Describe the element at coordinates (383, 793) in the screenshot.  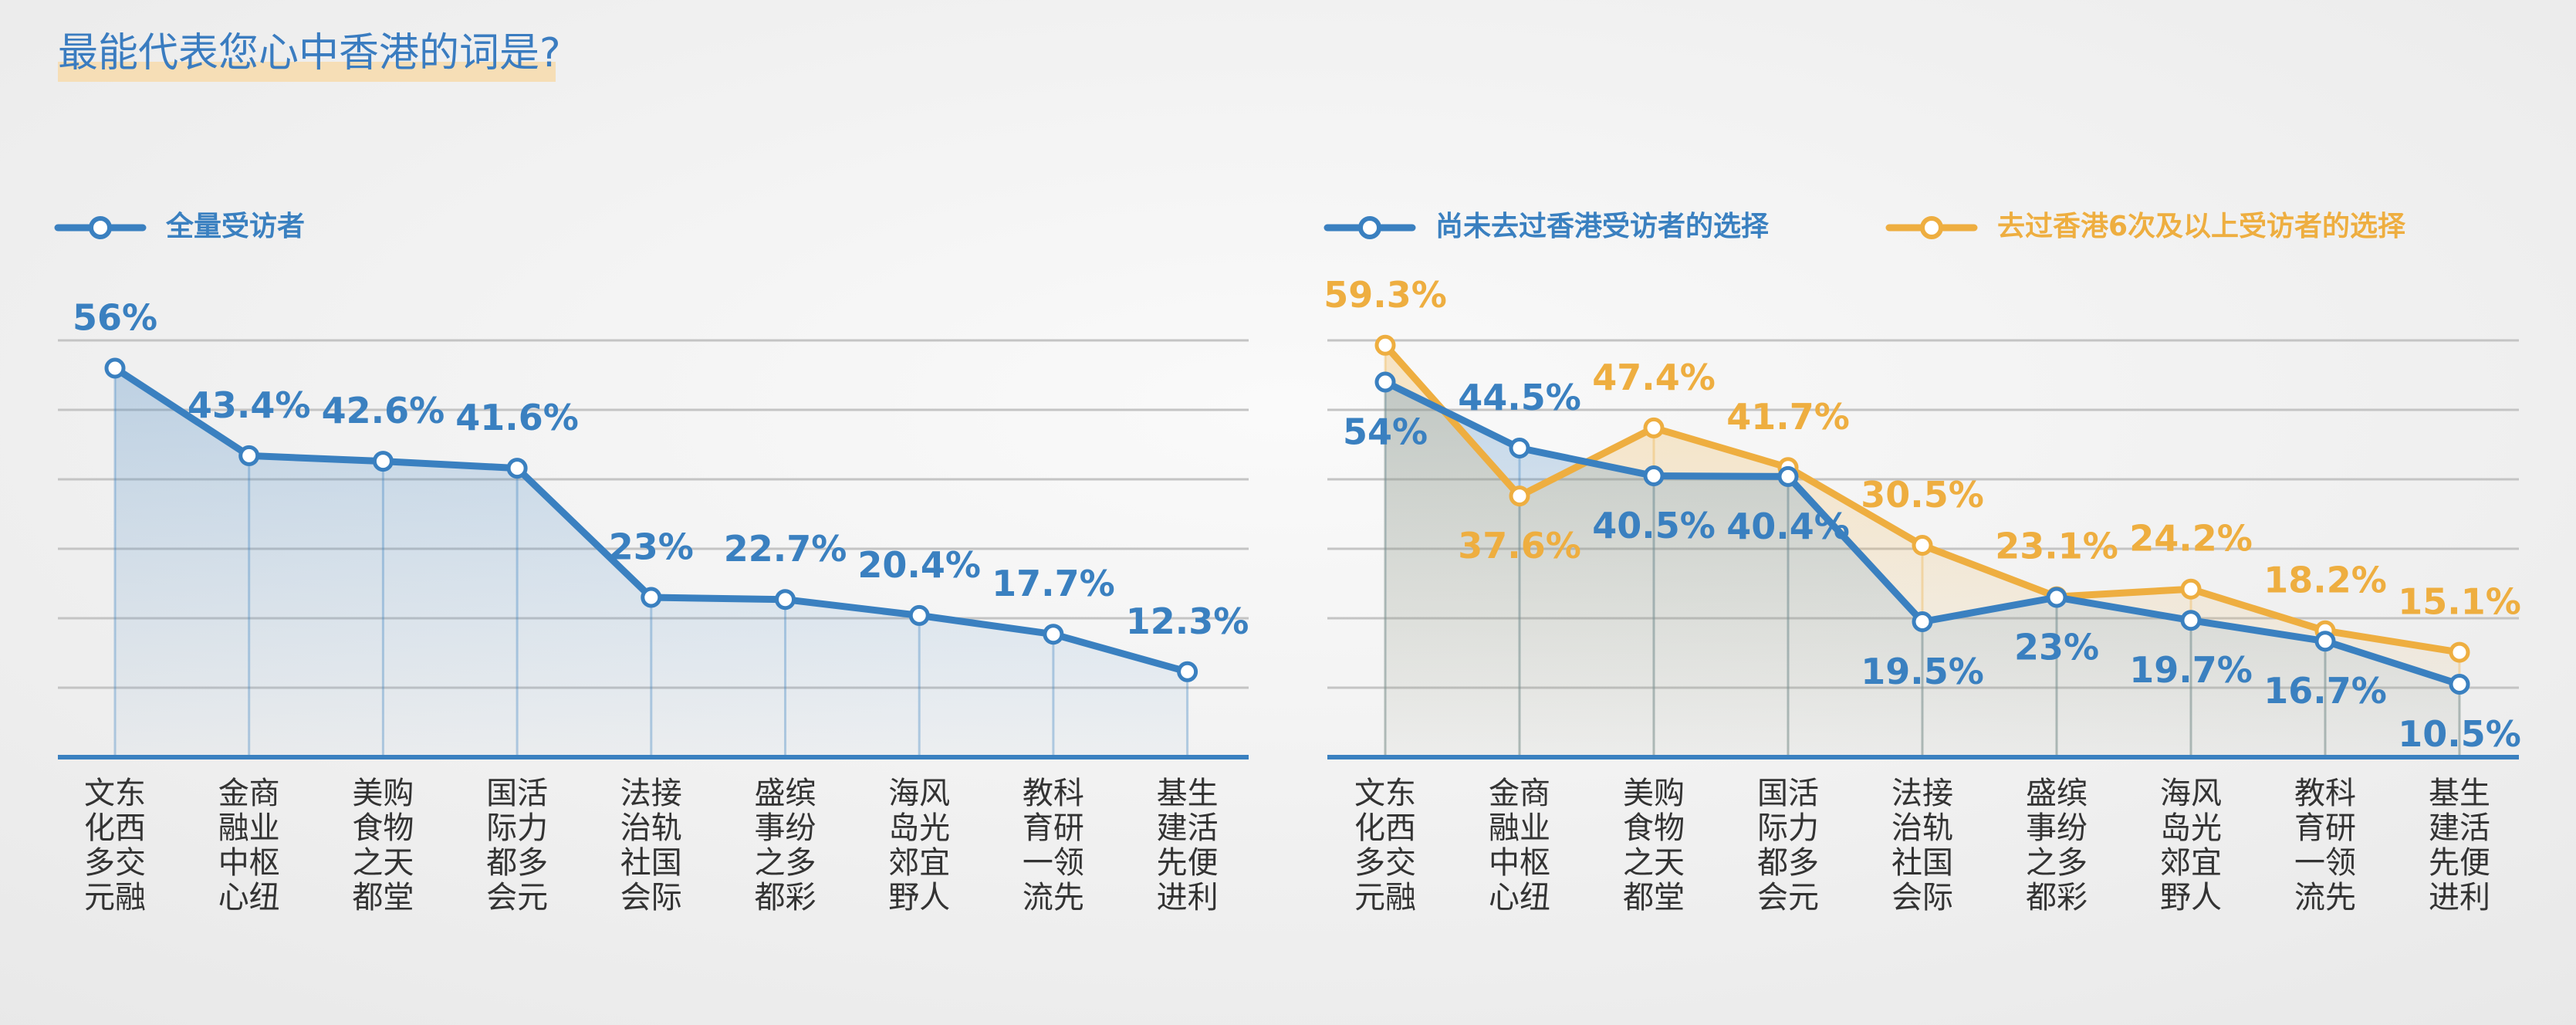
I see `x-tick-label: 美购` at that location.